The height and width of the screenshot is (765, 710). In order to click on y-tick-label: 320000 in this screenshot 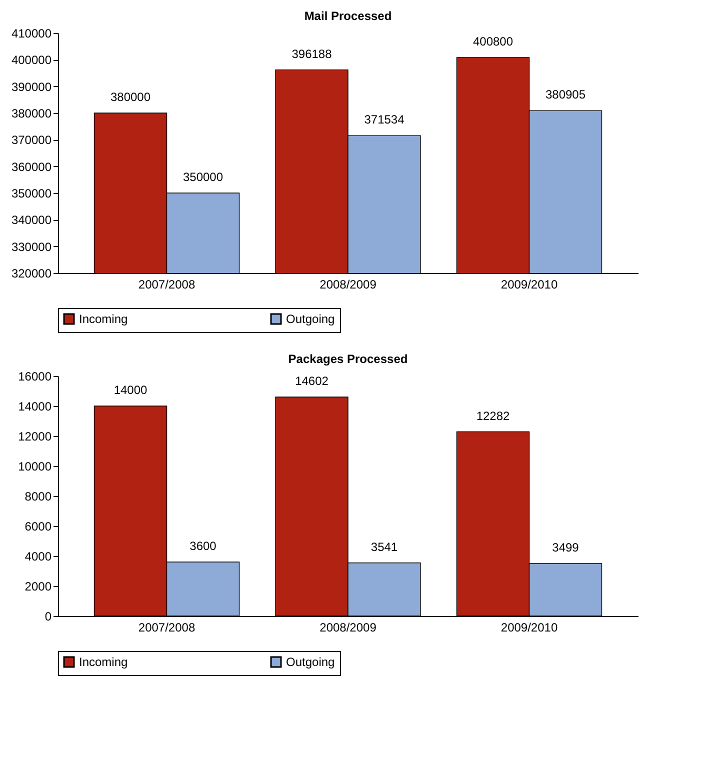, I will do `click(31, 273)`.